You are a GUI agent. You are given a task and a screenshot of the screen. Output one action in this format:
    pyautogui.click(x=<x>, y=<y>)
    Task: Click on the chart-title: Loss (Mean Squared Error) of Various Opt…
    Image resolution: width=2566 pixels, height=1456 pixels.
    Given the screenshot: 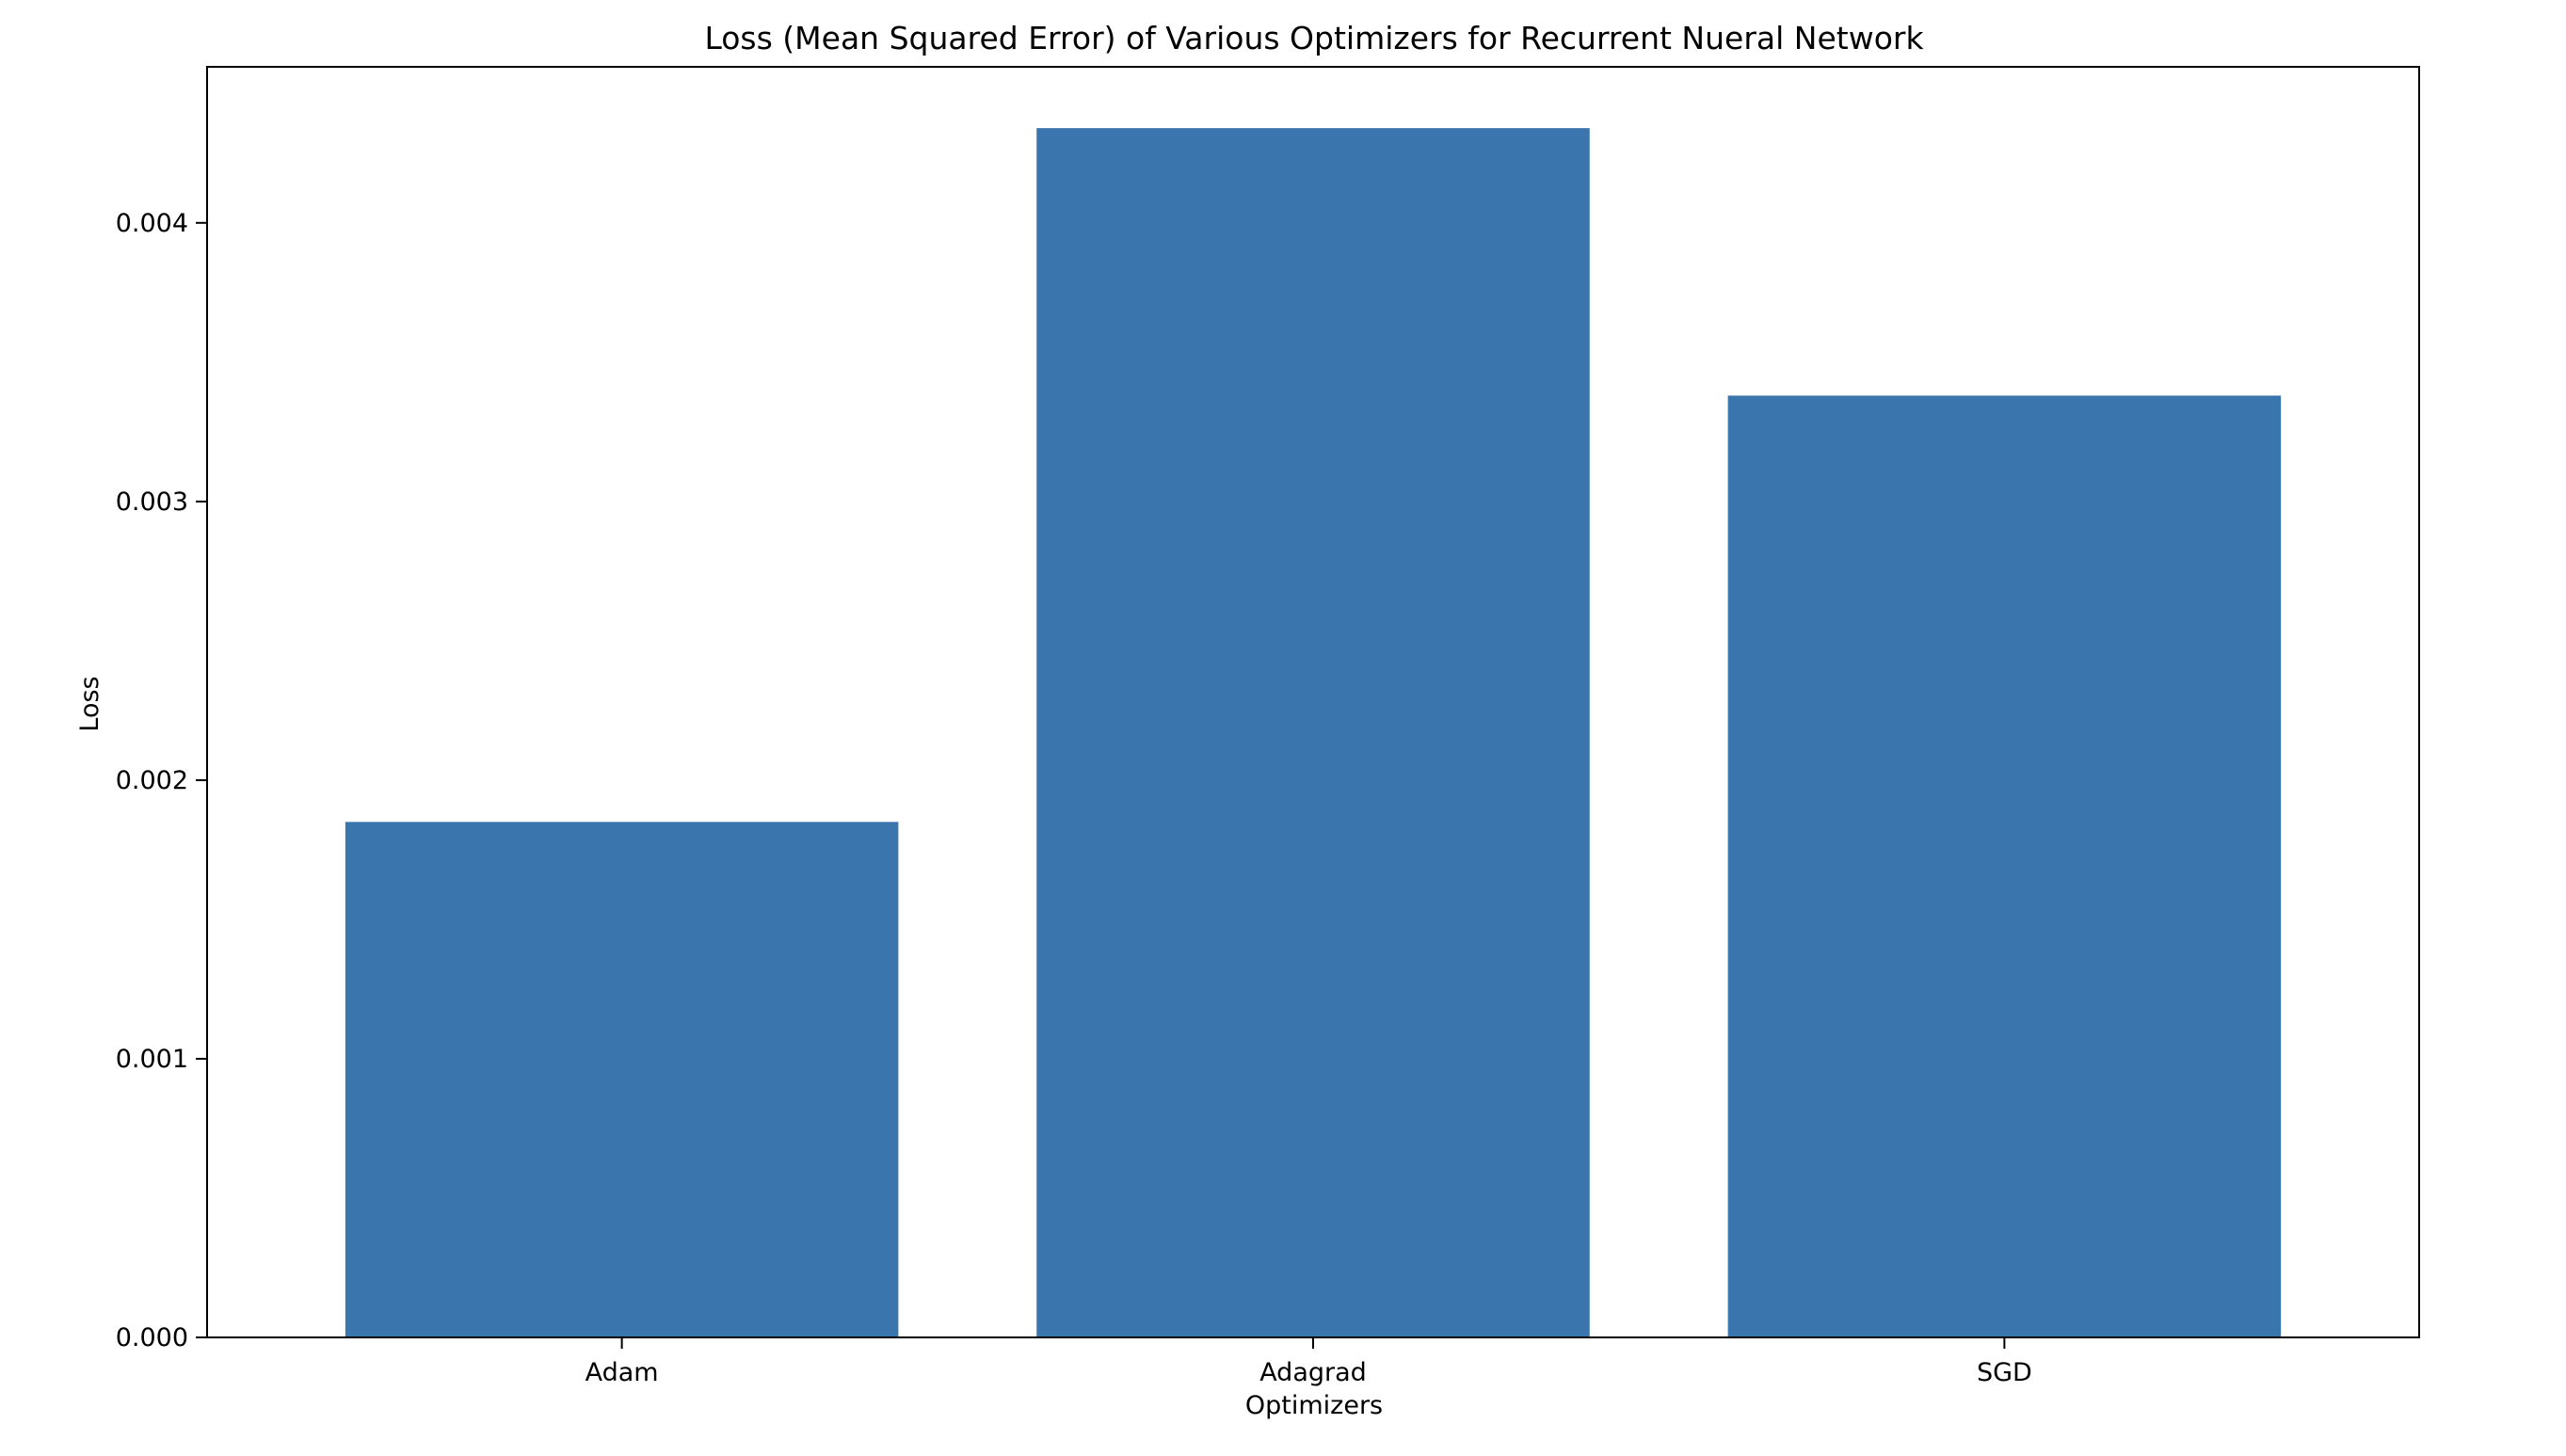 What is the action you would take?
    pyautogui.click(x=1314, y=38)
    